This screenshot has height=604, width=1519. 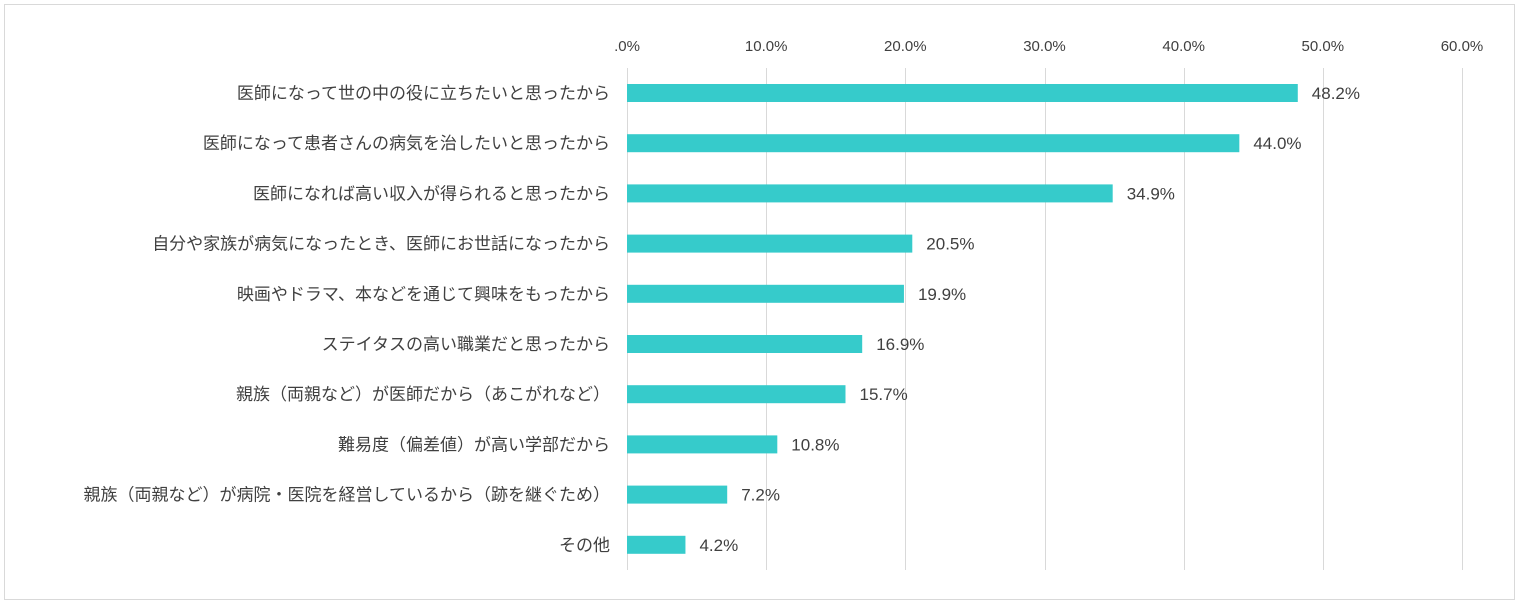 I want to click on x-tick-label: 40.0%, so click(x=1183, y=46).